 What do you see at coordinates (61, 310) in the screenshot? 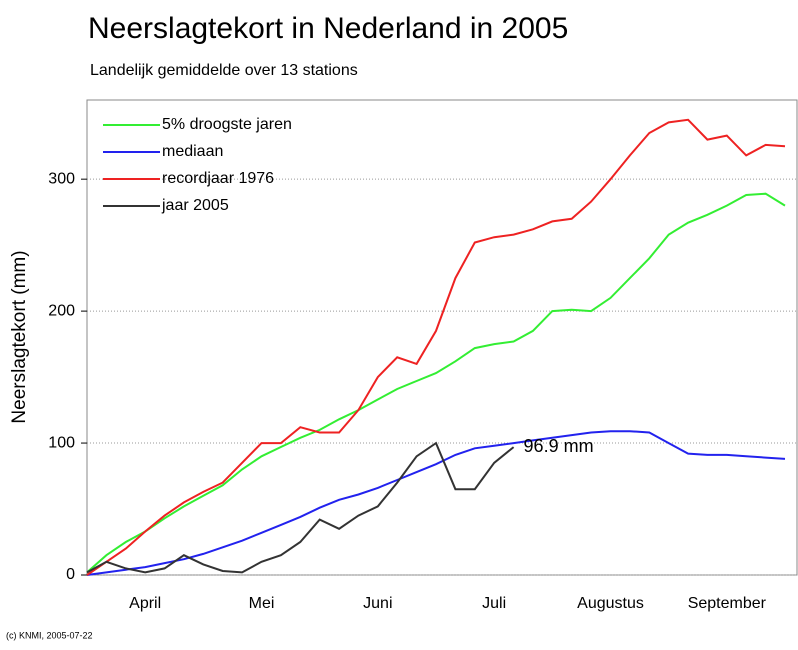
I see `y-tick-label: 200` at bounding box center [61, 310].